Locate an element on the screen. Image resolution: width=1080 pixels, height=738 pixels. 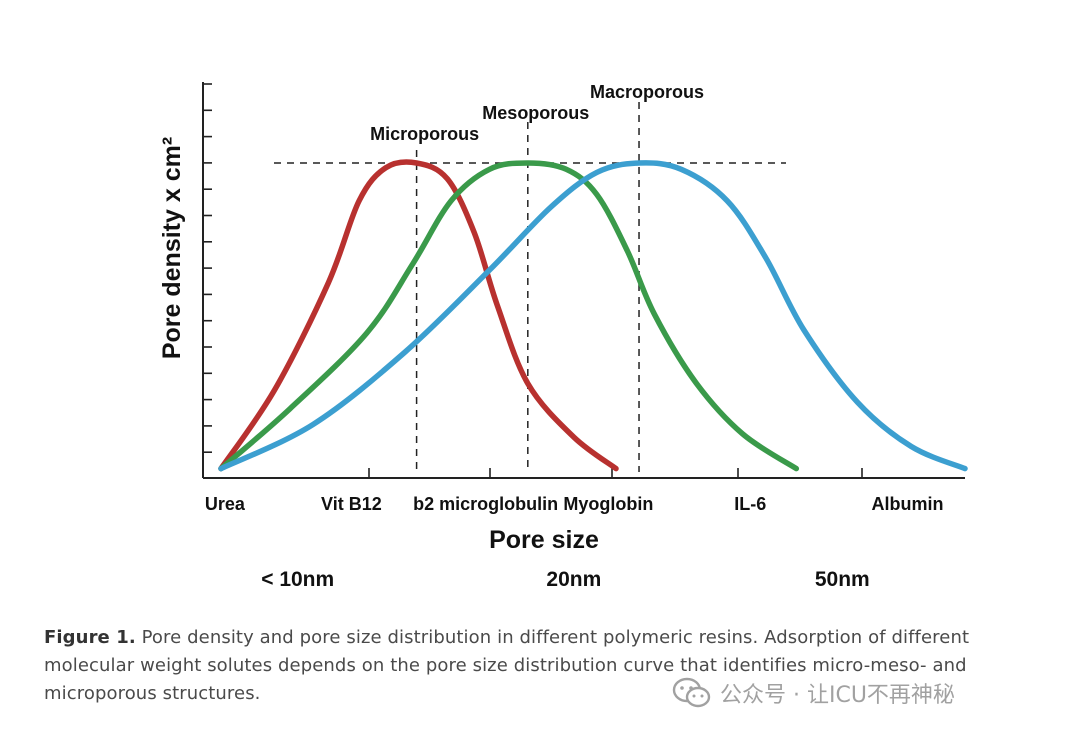
x-category-label: b2 microglobulin is located at coordinates (485, 504).